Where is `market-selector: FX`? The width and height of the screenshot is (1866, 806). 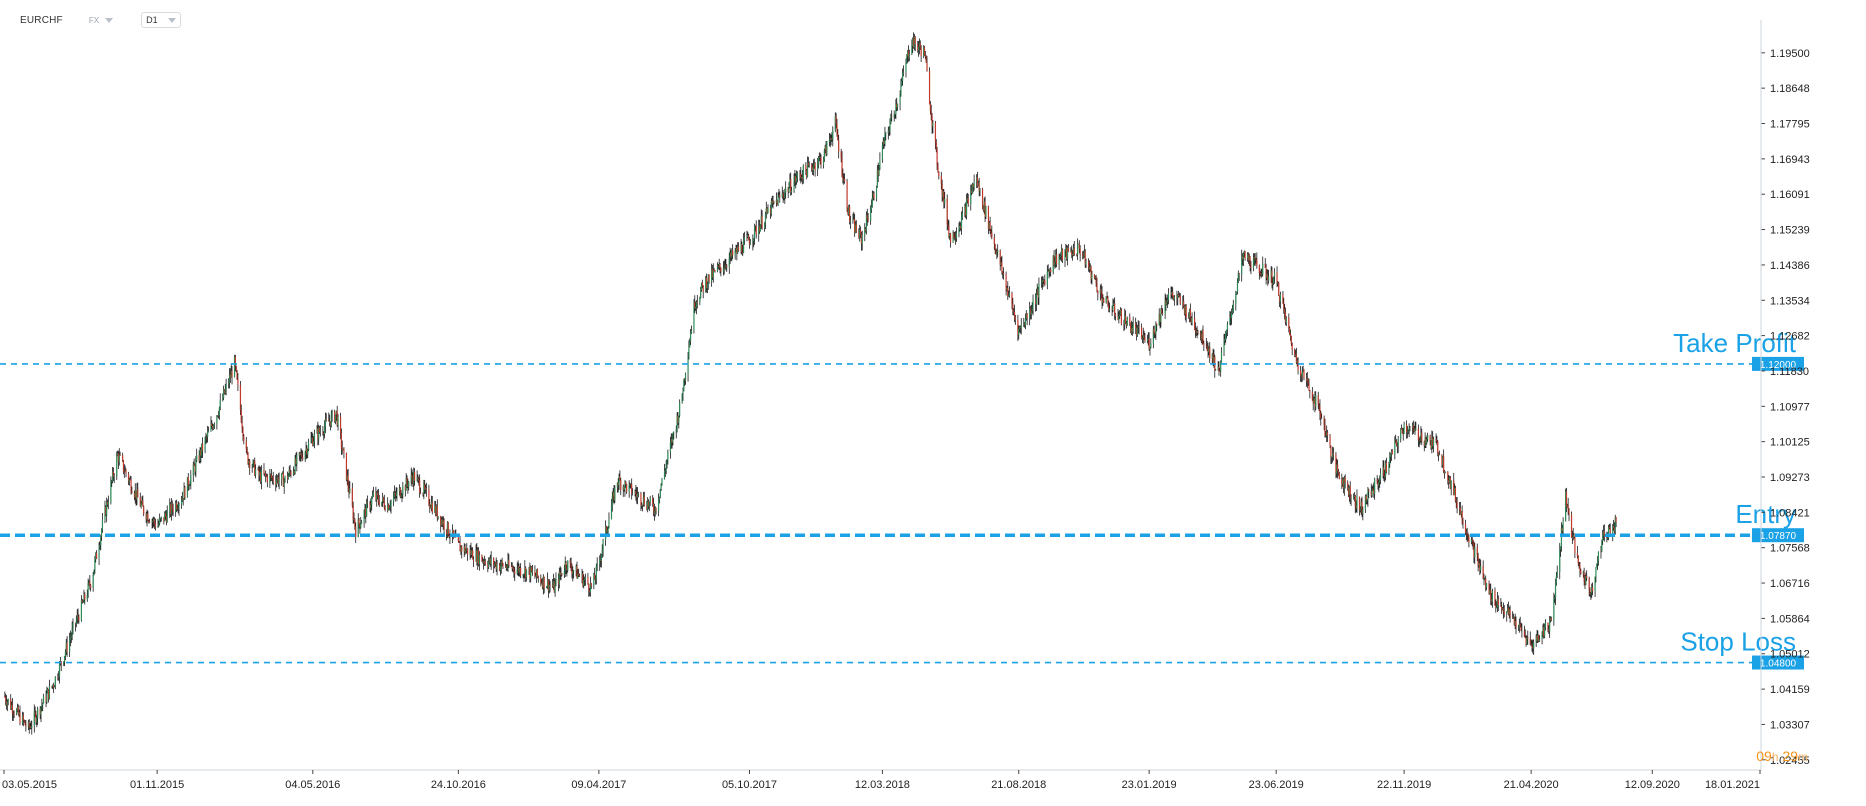 market-selector: FX is located at coordinates (101, 20).